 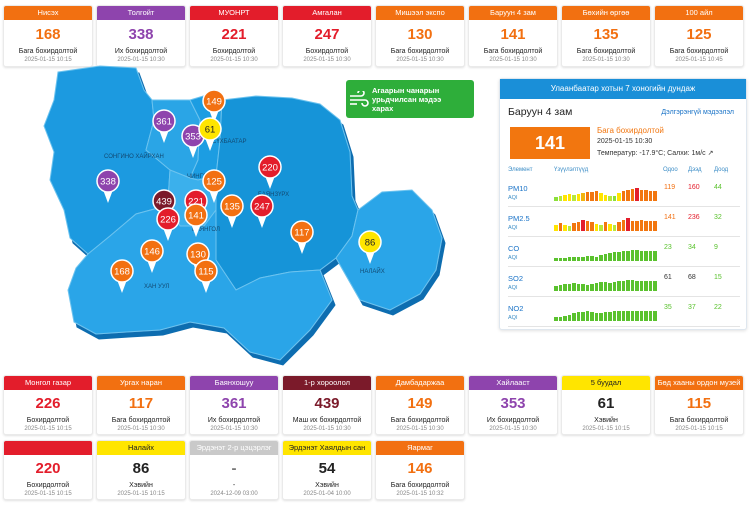 What do you see at coordinates (372, 271) in the screenshot?
I see `district-label: НАЛАЙХ` at bounding box center [372, 271].